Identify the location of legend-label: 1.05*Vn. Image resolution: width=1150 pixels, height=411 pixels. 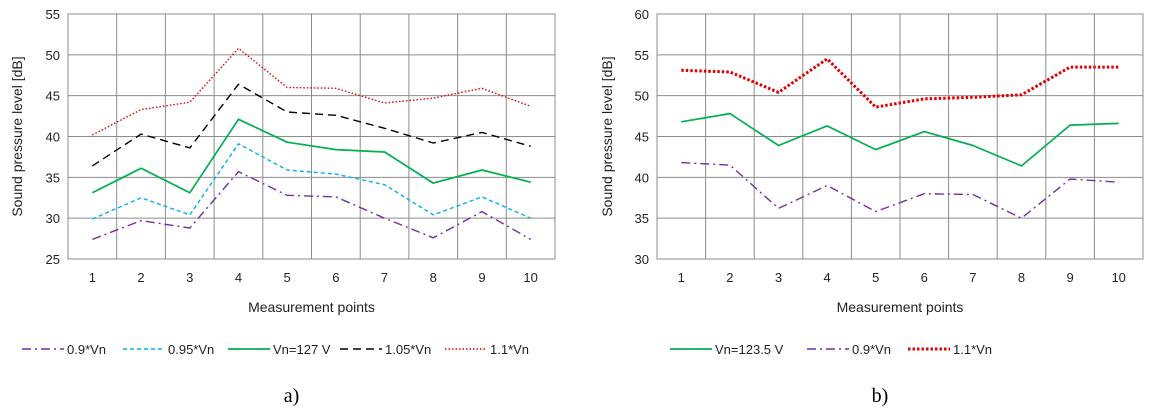
(408, 349).